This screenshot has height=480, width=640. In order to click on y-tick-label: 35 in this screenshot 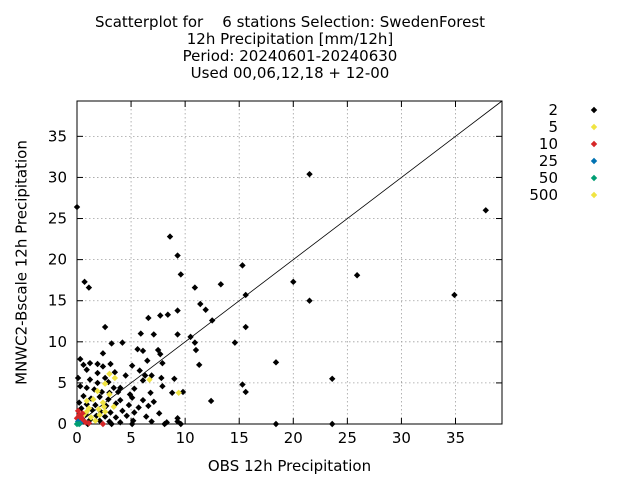, I will do `click(57, 136)`.